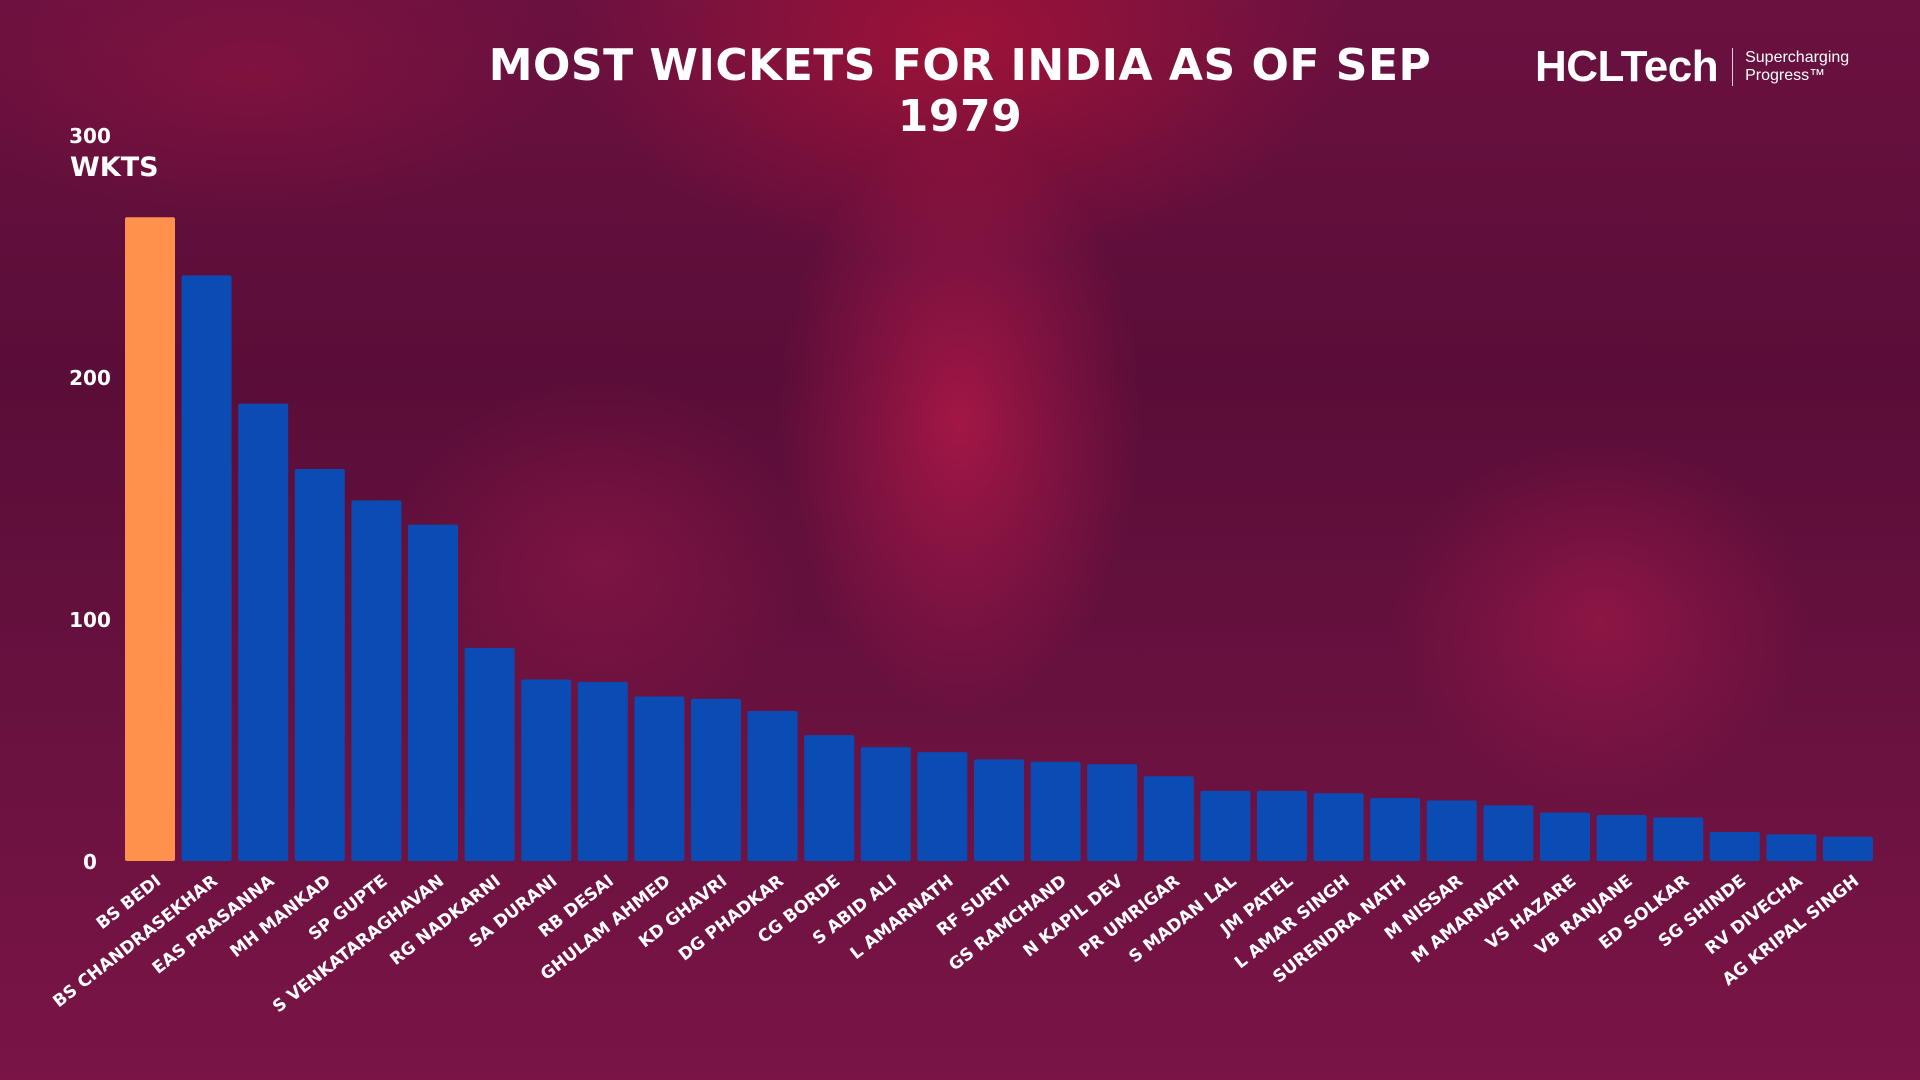 The image size is (1920, 1080). Describe the element at coordinates (114, 167) in the screenshot. I see `y-axis-label: WKTS` at that location.